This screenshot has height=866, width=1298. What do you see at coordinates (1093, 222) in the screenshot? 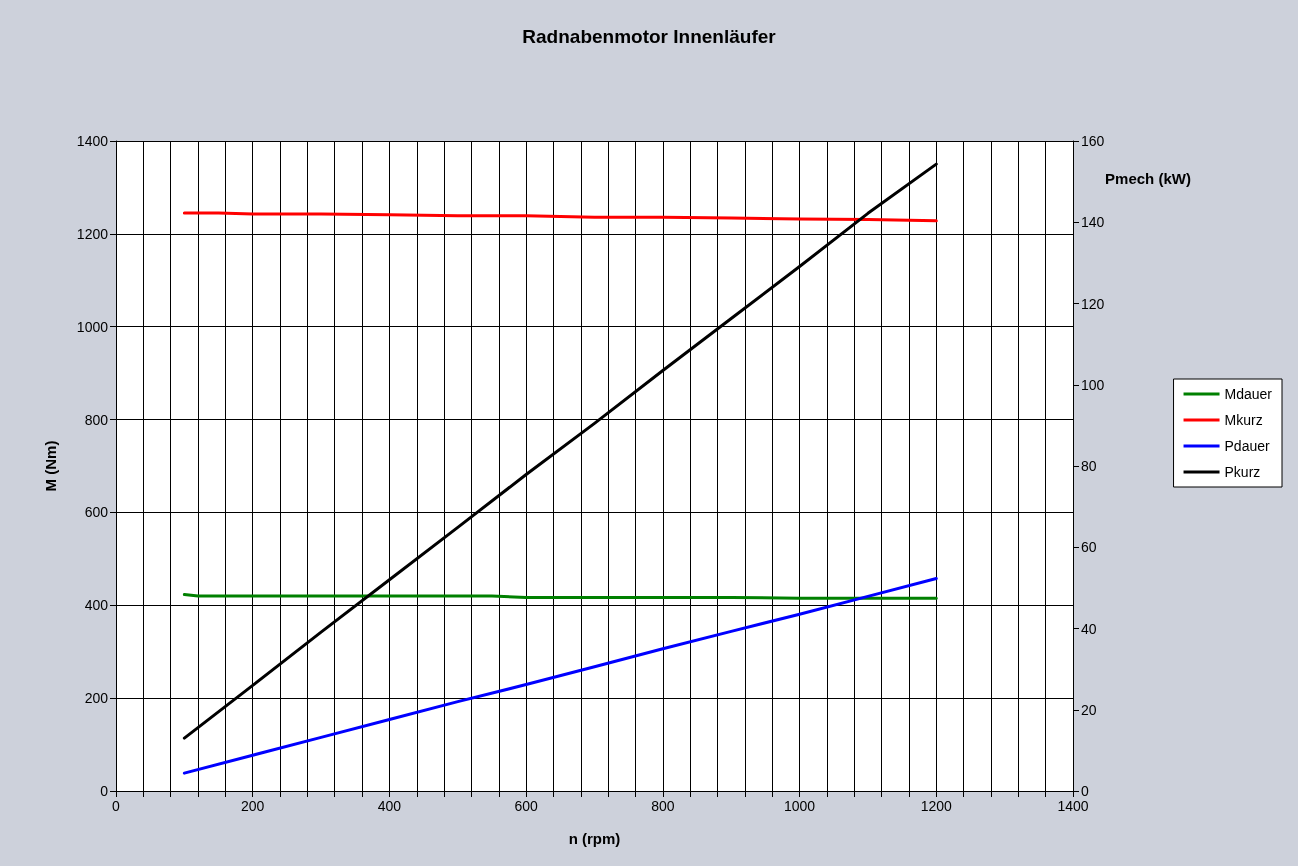
I see `y2-tick-label: 140` at bounding box center [1093, 222].